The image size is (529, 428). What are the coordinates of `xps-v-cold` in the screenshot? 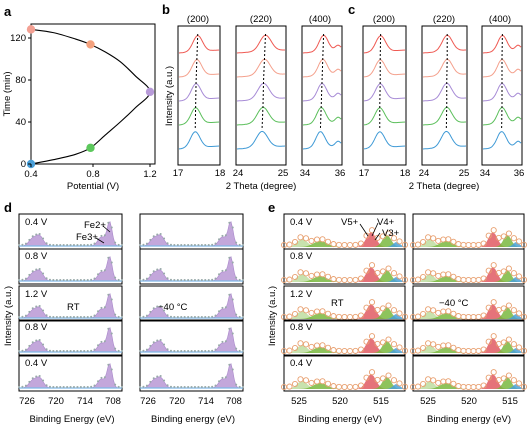 It's located at (468, 302).